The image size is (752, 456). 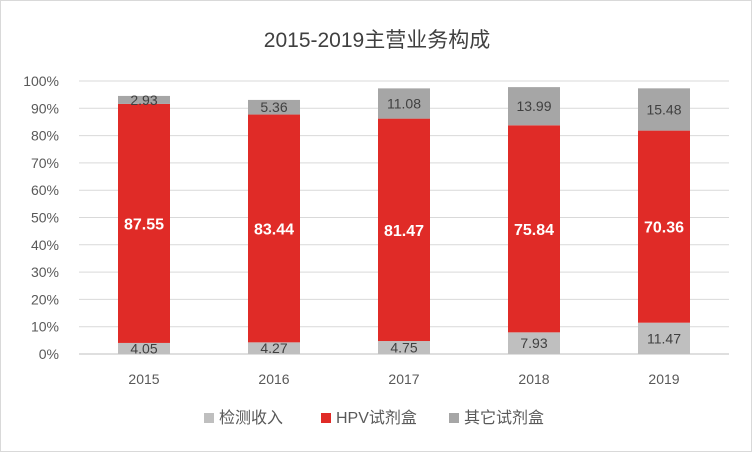 I want to click on data-label: 87.55, so click(x=144, y=224).